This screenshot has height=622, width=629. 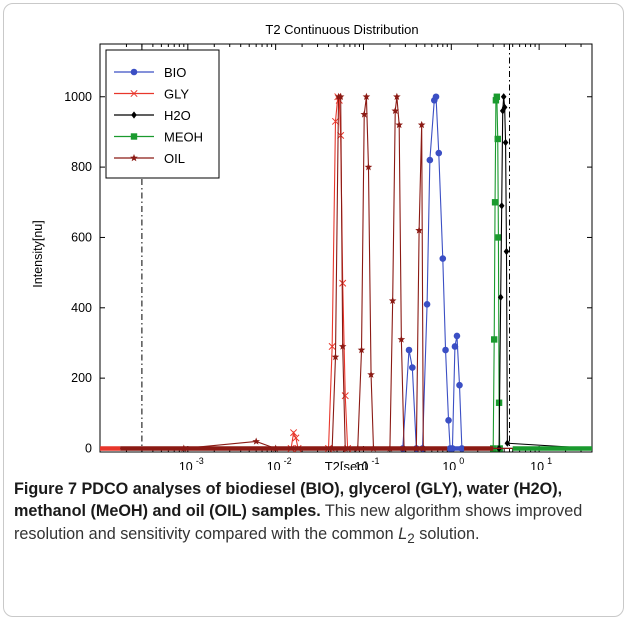 I want to click on legend-item-meoh: MEOH, so click(x=158, y=137).